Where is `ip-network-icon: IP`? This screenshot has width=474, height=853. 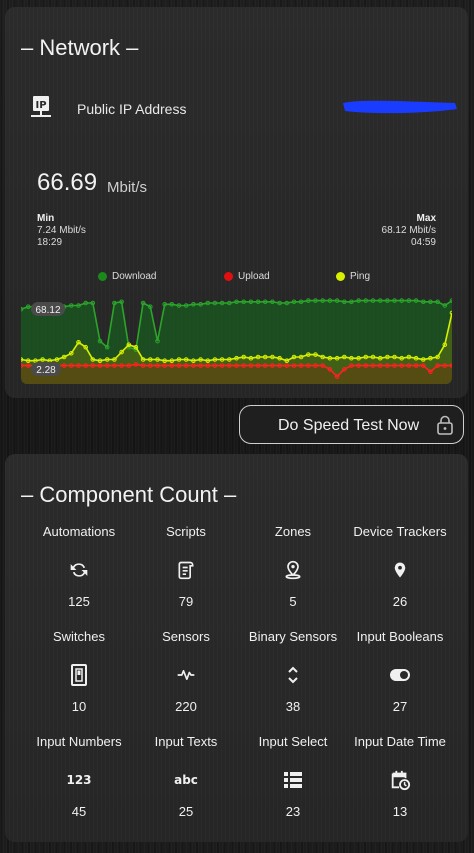
ip-network-icon: IP is located at coordinates (41, 106).